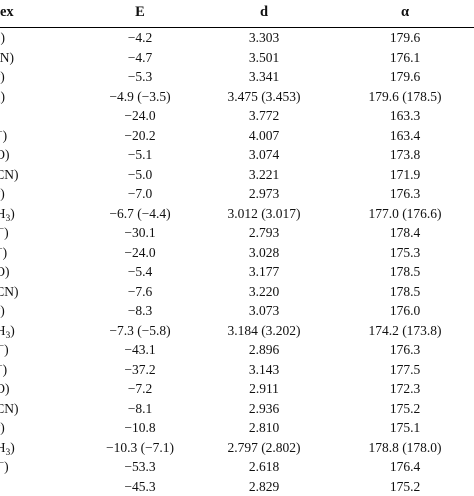 The image size is (474, 496). Describe the element at coordinates (405, 331) in the screenshot. I see `cell-angle: 174.2 (173.8)` at that location.